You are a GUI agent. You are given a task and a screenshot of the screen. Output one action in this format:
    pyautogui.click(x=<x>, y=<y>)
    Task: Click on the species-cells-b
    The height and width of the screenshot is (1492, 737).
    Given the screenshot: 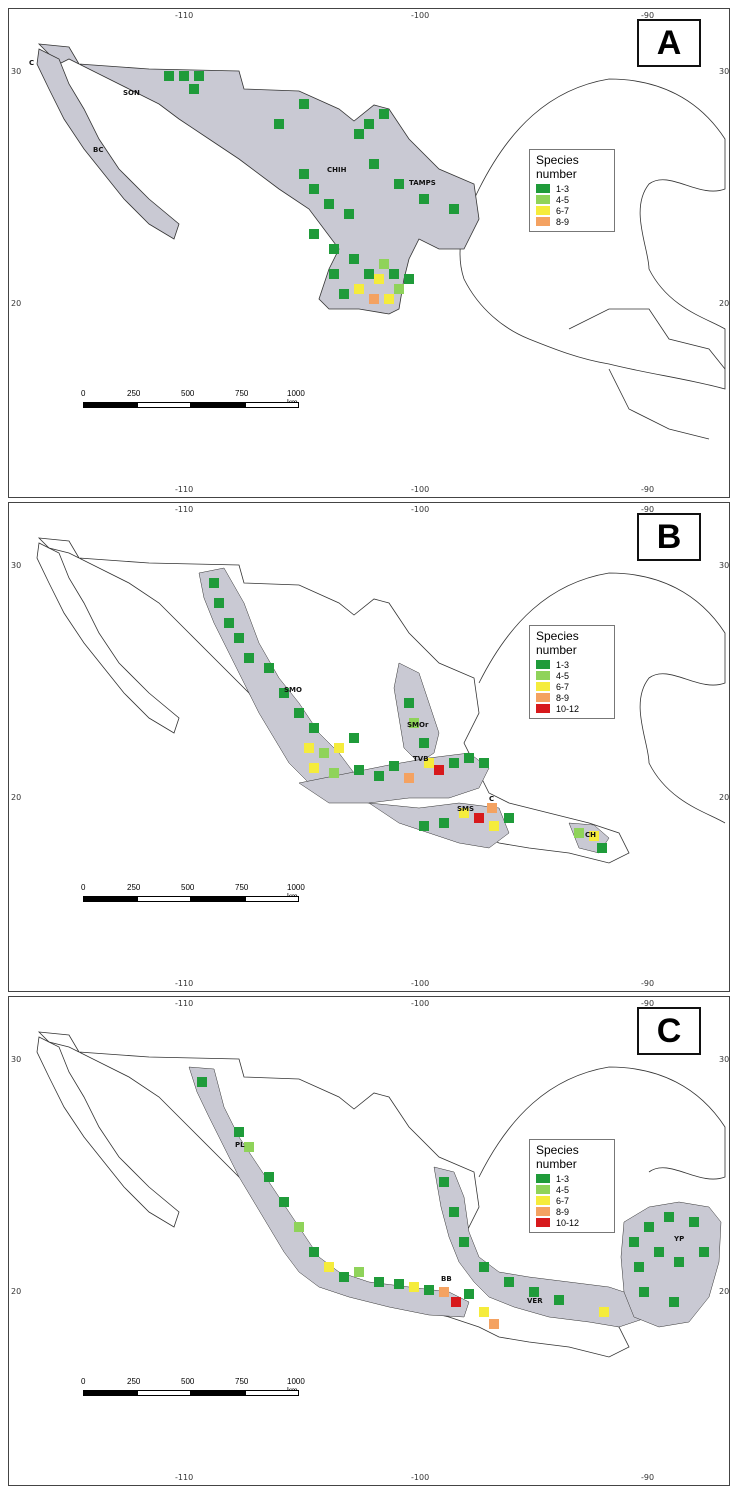 What is the action you would take?
    pyautogui.click(x=408, y=715)
    